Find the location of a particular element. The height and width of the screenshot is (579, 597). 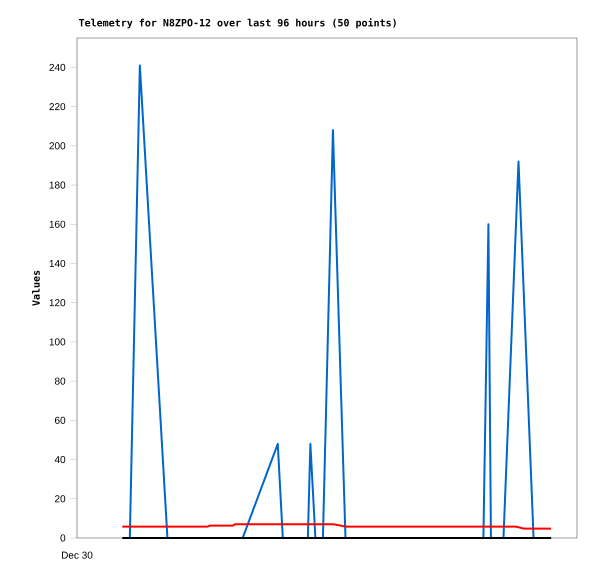

y-tick-label: 240 is located at coordinates (57, 67).